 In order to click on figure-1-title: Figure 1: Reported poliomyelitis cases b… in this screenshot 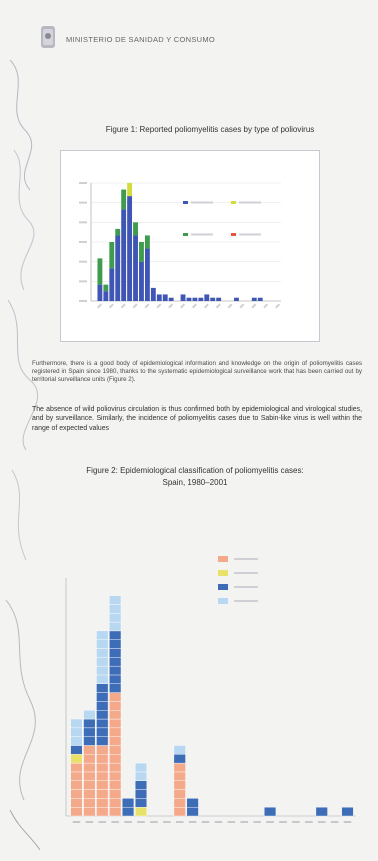, I will do `click(210, 129)`.